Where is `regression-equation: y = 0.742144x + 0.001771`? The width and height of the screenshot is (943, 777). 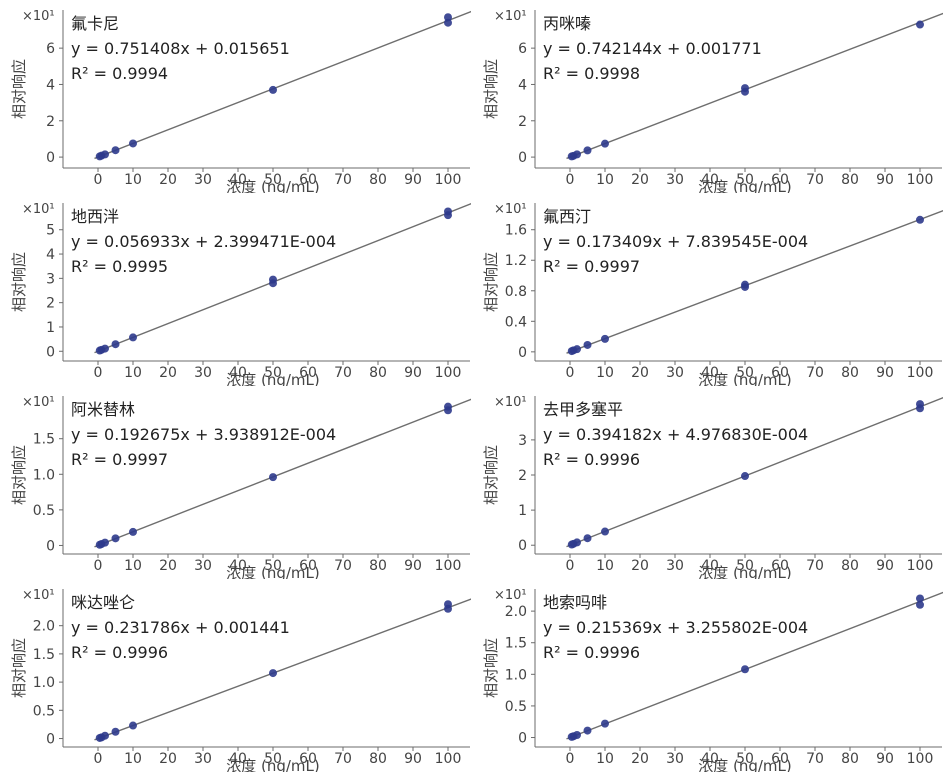 regression-equation: y = 0.742144x + 0.001771 is located at coordinates (652, 48).